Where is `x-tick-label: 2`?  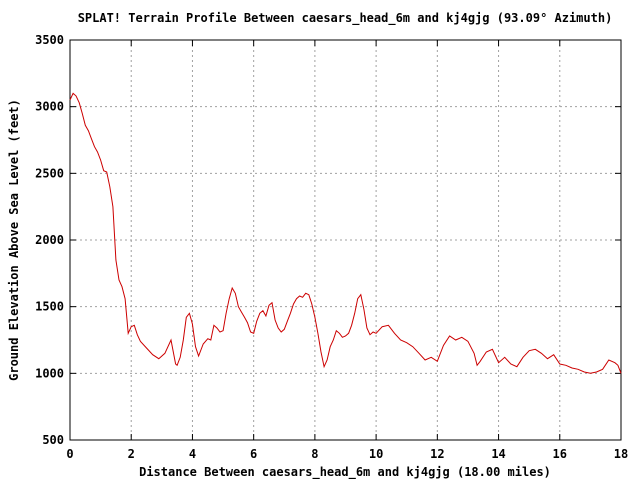 x-tick-label: 2 is located at coordinates (131, 454).